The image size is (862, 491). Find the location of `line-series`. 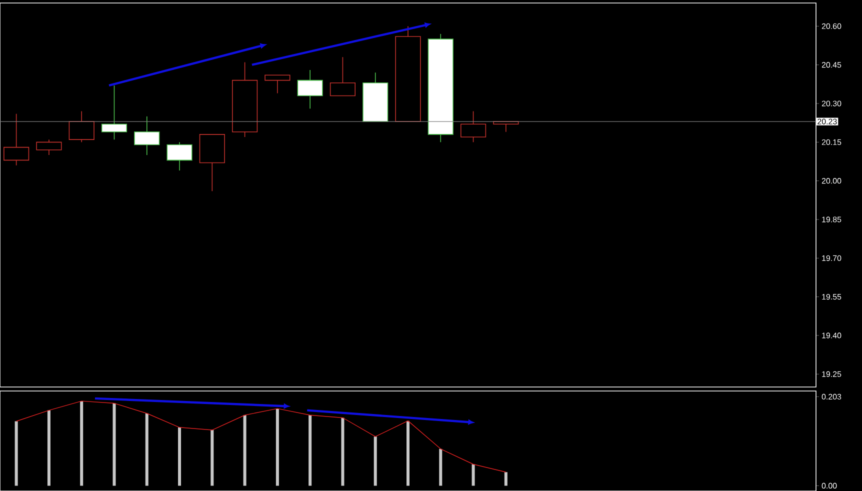

line-series is located at coordinates (261, 436).